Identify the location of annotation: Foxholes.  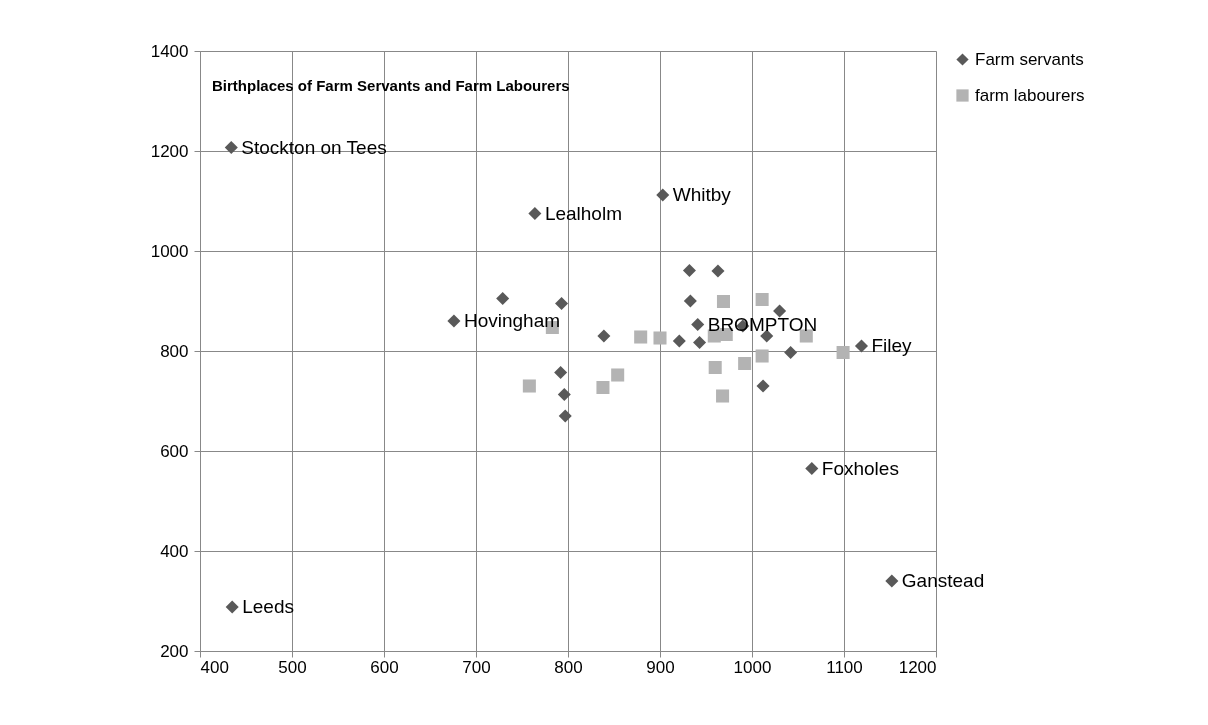
(860, 468).